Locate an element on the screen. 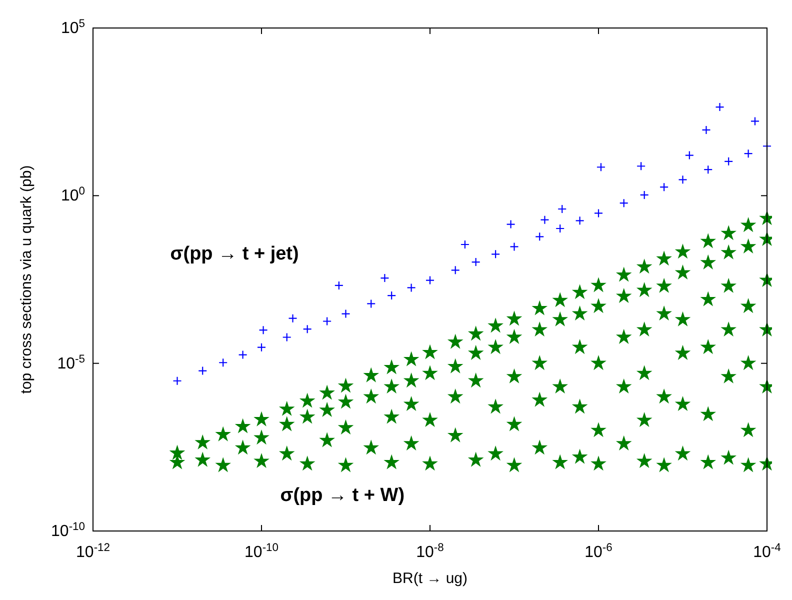 This screenshot has height=600, width=792. y-tick-label: 10$^{5}$ is located at coordinates (72, 27).